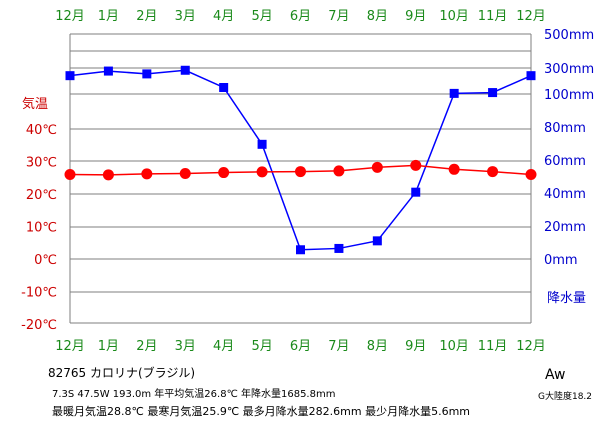  Describe the element at coordinates (45, 260) in the screenshot. I see `temperature-tick-label: 0℃` at that location.